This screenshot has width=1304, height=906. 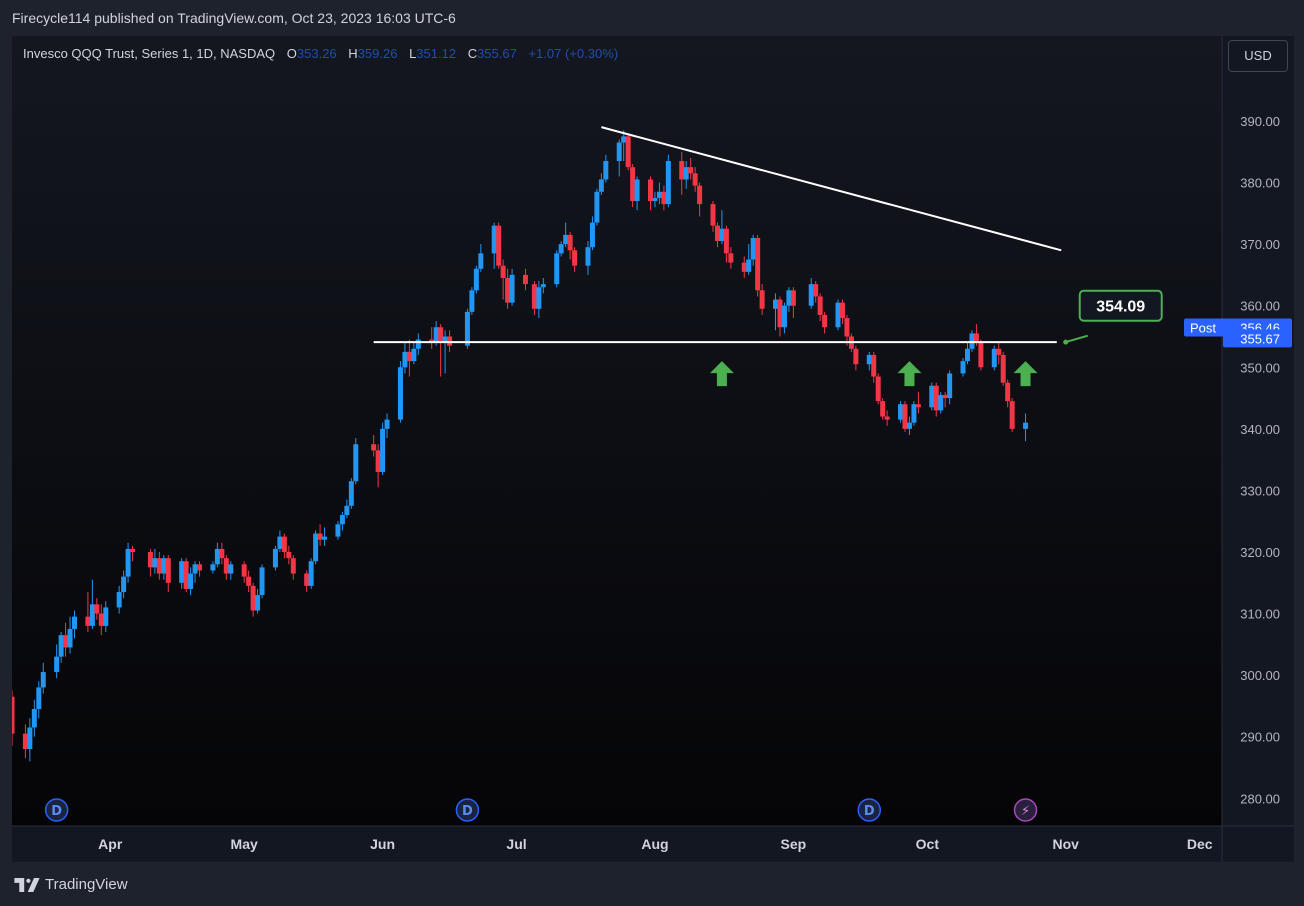 I want to click on currency-button: USD, so click(x=1258, y=56).